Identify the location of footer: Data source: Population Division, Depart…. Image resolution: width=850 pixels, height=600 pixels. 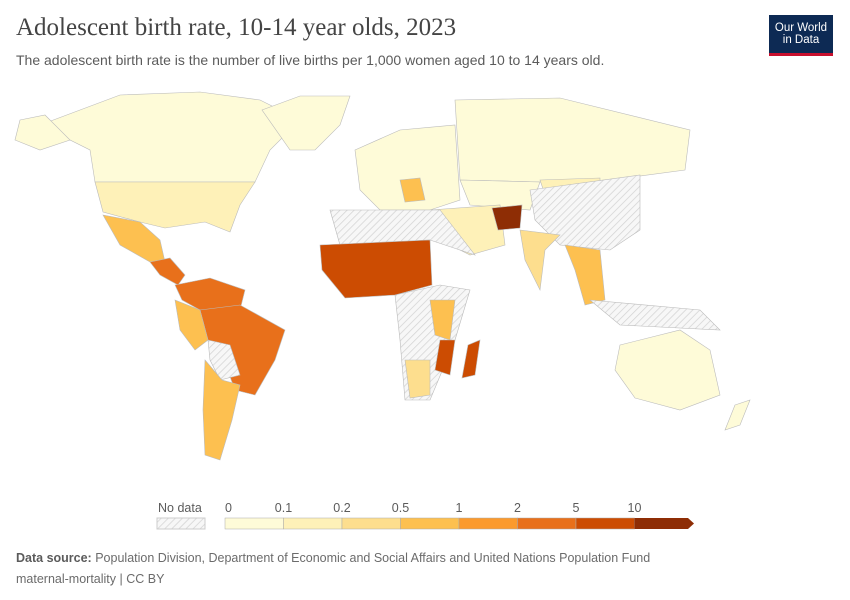
(333, 569).